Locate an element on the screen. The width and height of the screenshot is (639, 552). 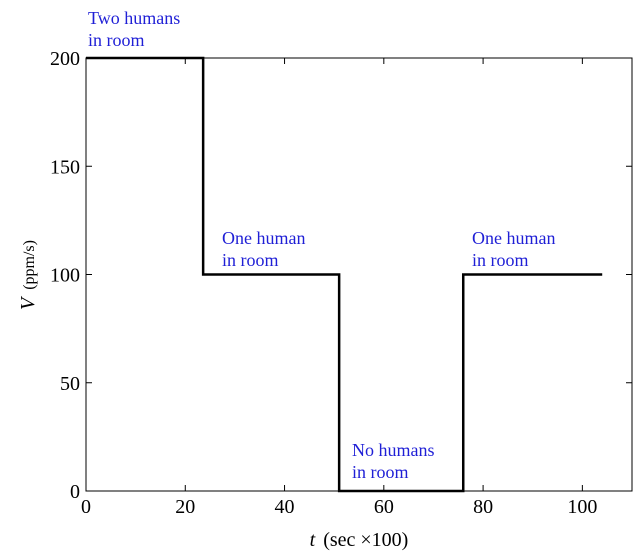
annotation: Two humans is located at coordinates (134, 18).